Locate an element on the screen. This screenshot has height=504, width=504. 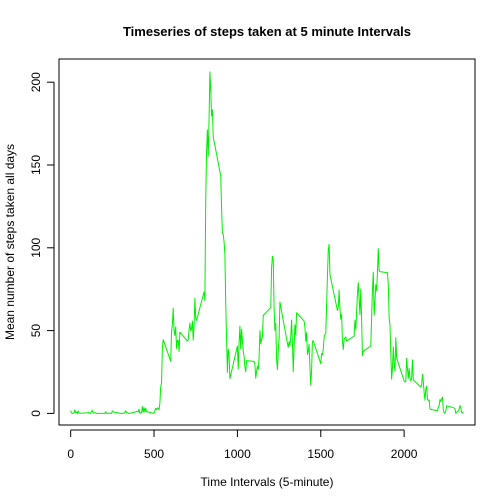
x-tick-label: 500 is located at coordinates (154, 454).